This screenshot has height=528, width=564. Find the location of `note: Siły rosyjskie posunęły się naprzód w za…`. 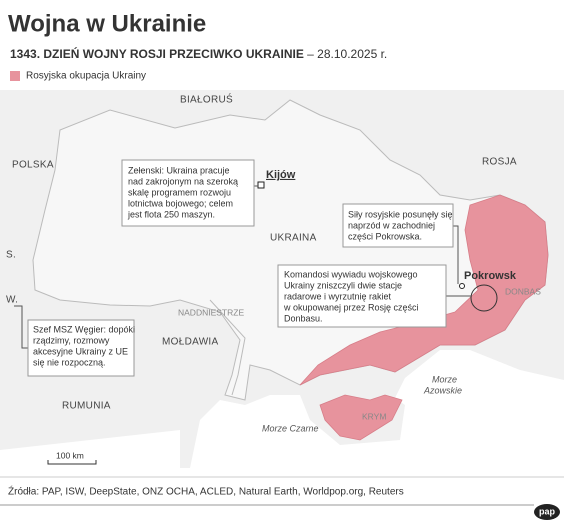

note: Siły rosyjskie posunęły się naprzód w za… is located at coordinates (398, 225).